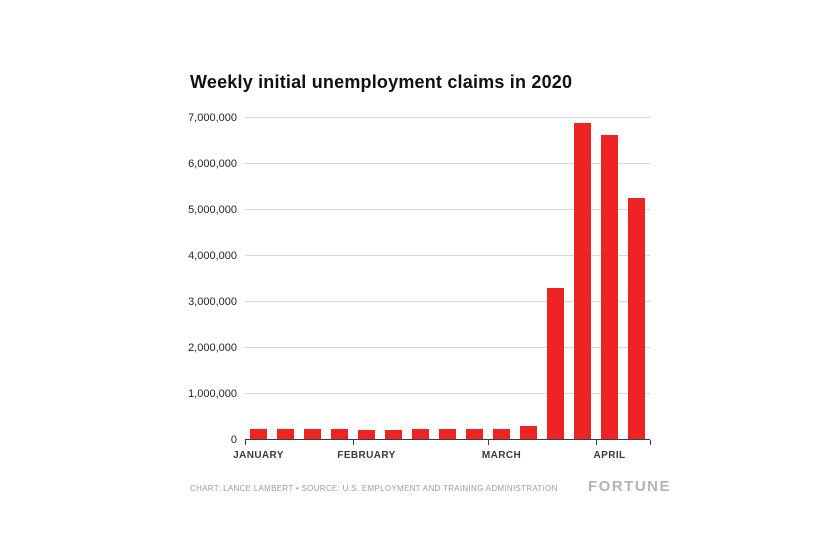 This screenshot has width=840, height=560. What do you see at coordinates (366, 455) in the screenshot?
I see `x-axis-month-label: FEBRUARY` at bounding box center [366, 455].